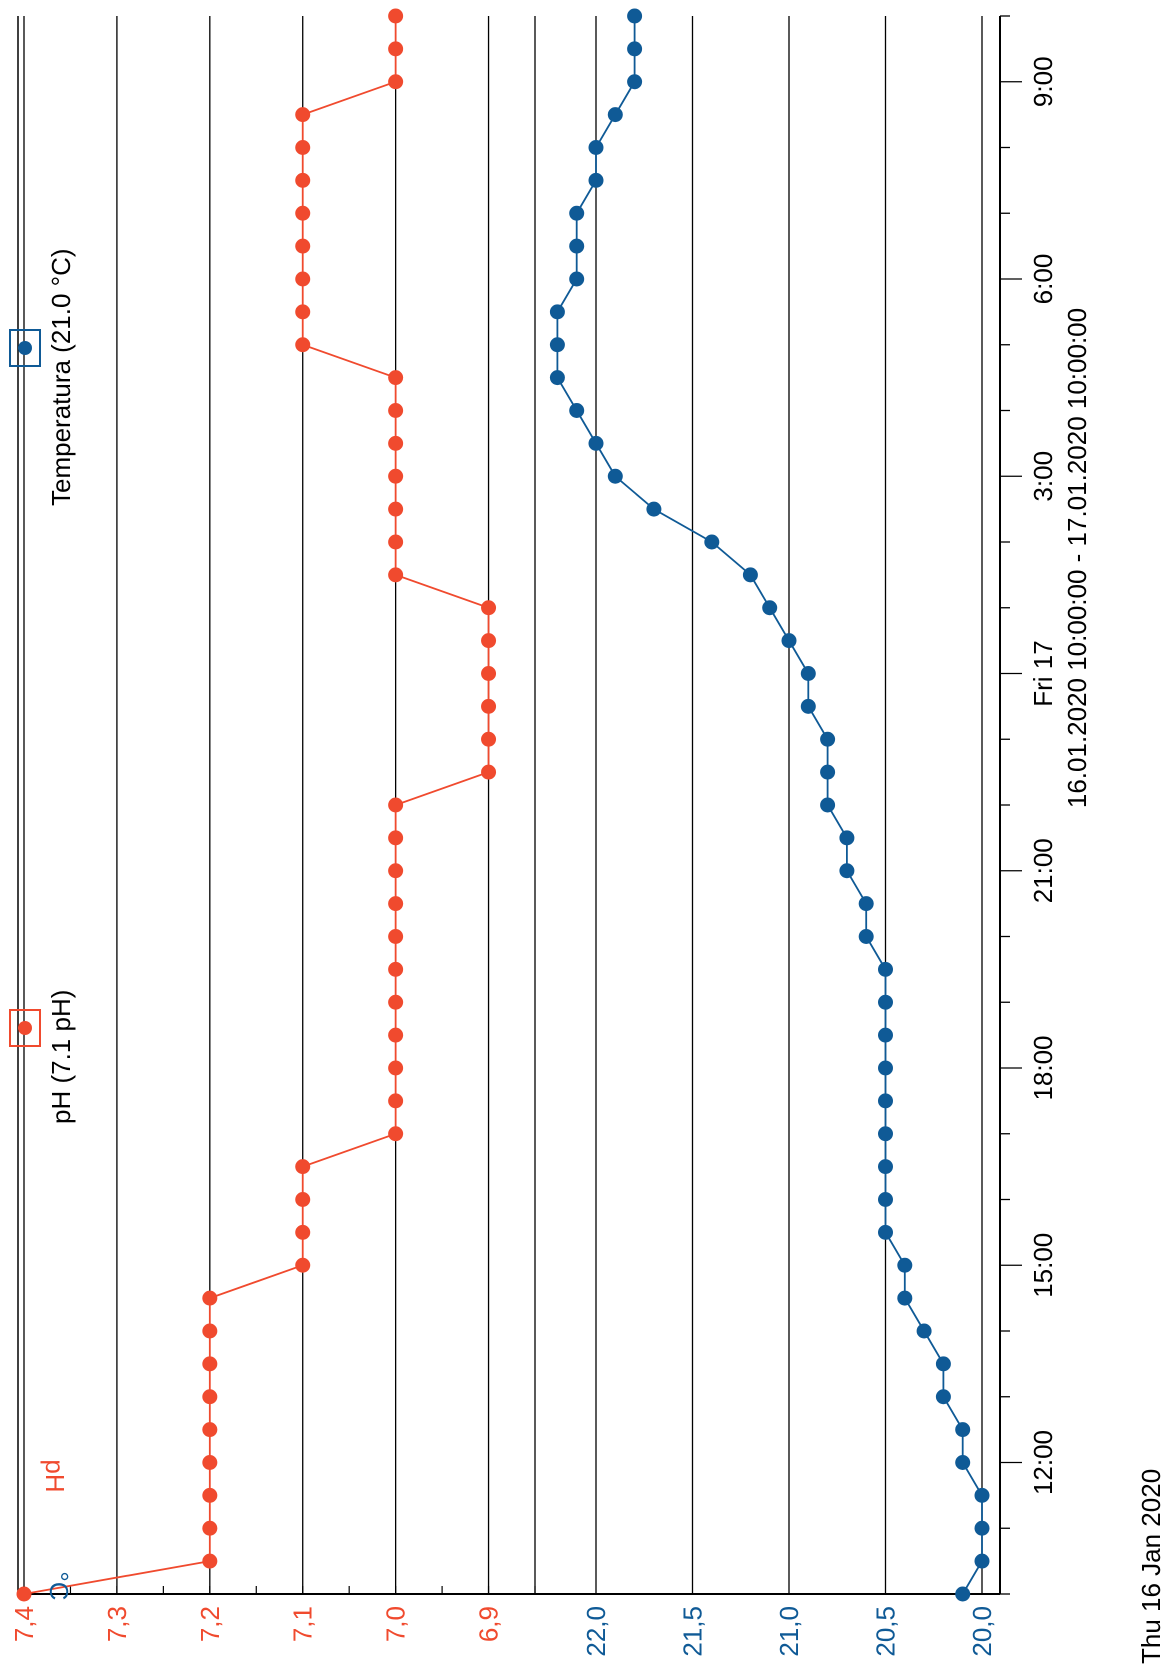  I want to click on legend-temperature-label: Temperatura (21.0 °C), so click(61, 378).